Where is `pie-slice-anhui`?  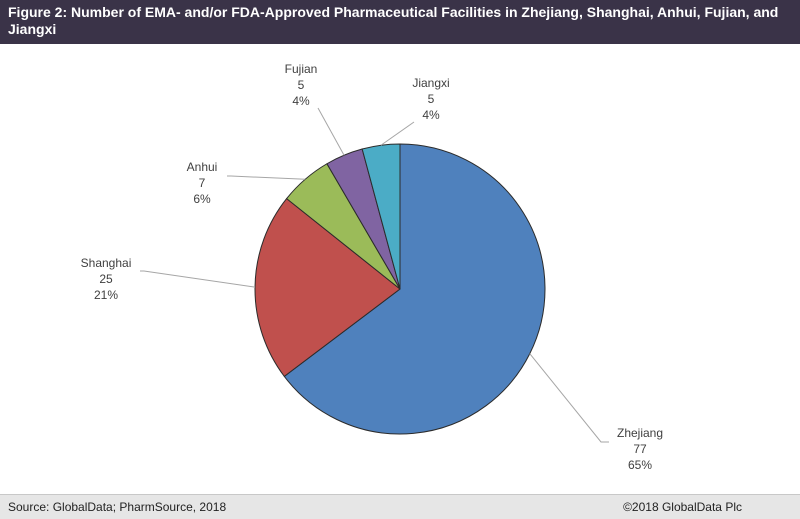
pie-slice-anhui is located at coordinates (343, 226).